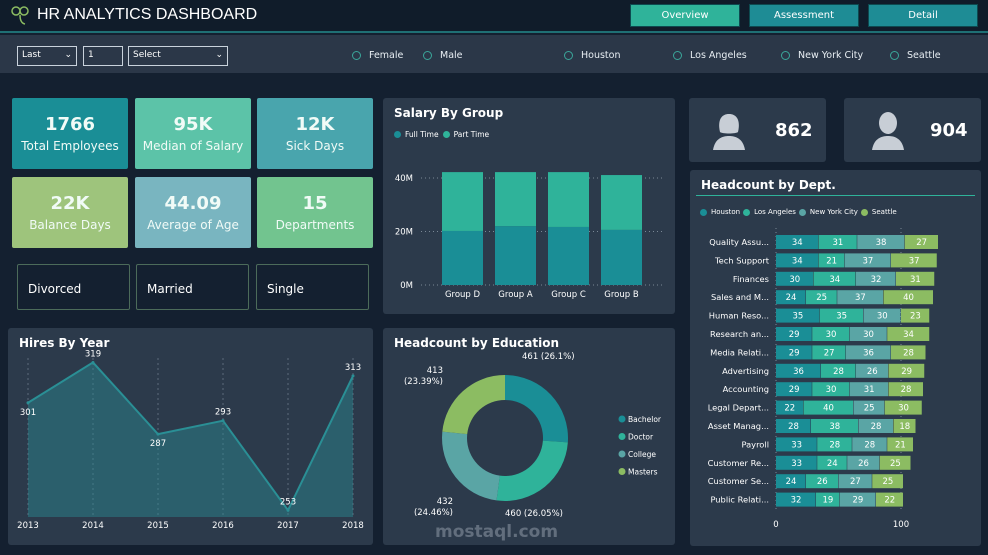  I want to click on legend-label: Houston, so click(726, 212).